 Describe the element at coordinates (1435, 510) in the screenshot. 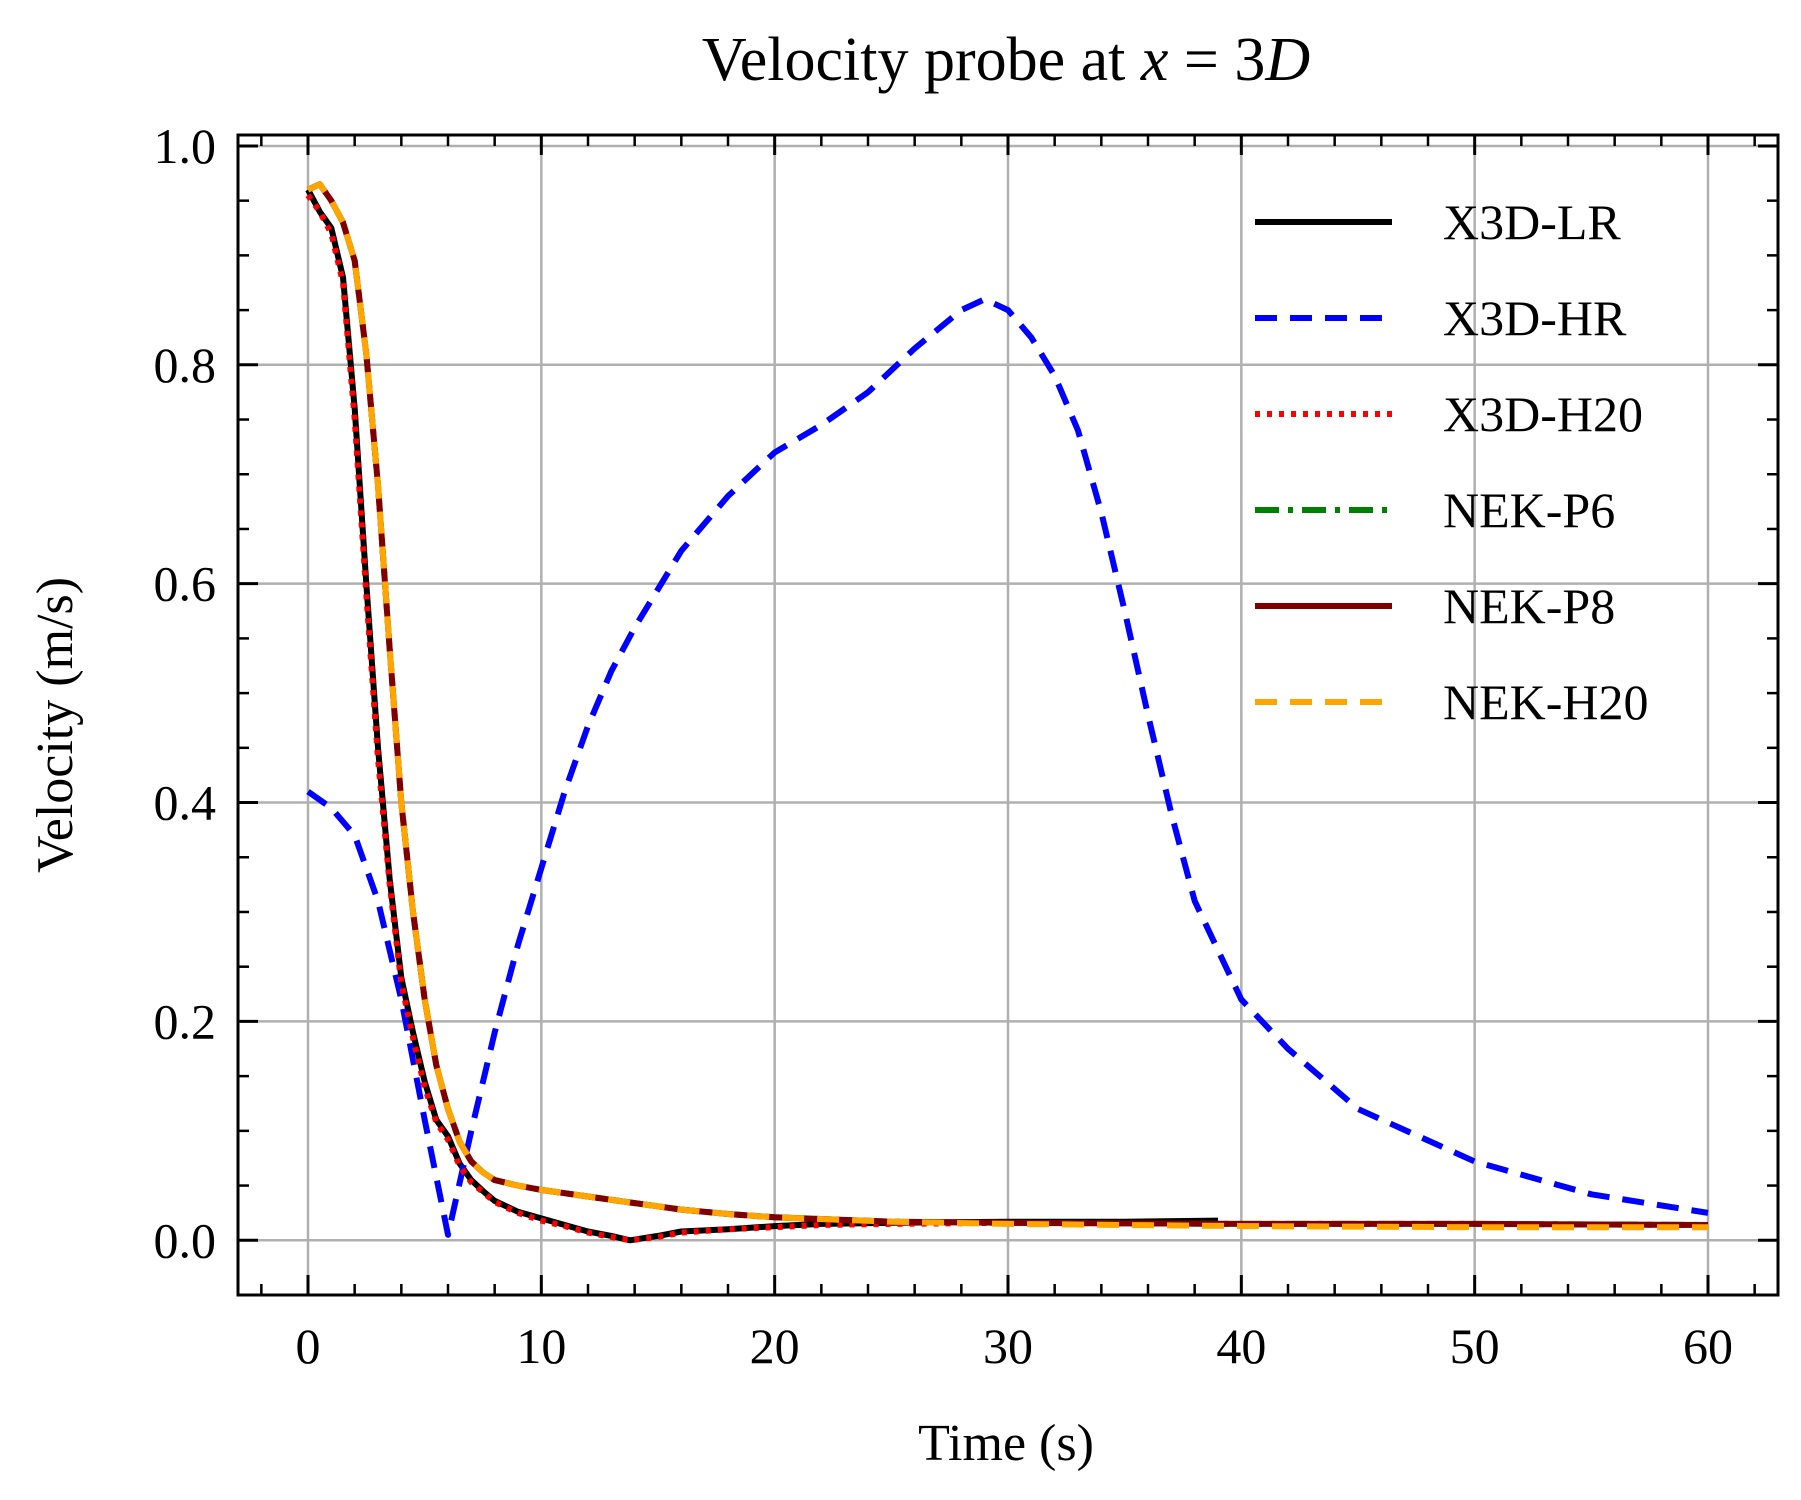

I see `legend-entry: NEK-P6` at that location.